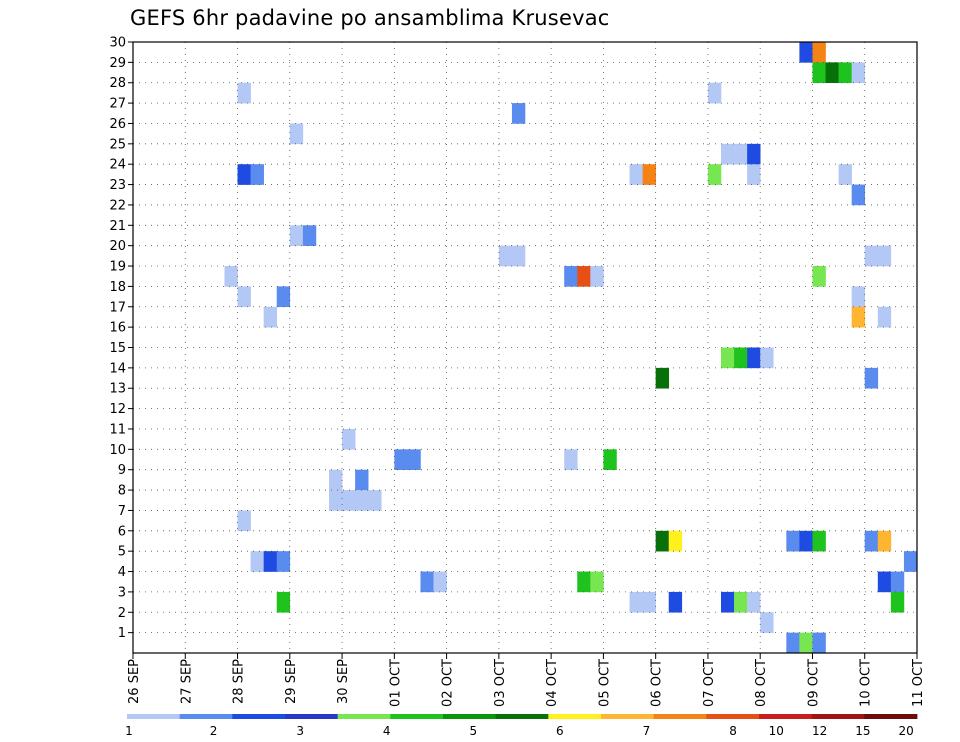 The height and width of the screenshot is (742, 960). I want to click on y-tick-label: 9, so click(122, 470).